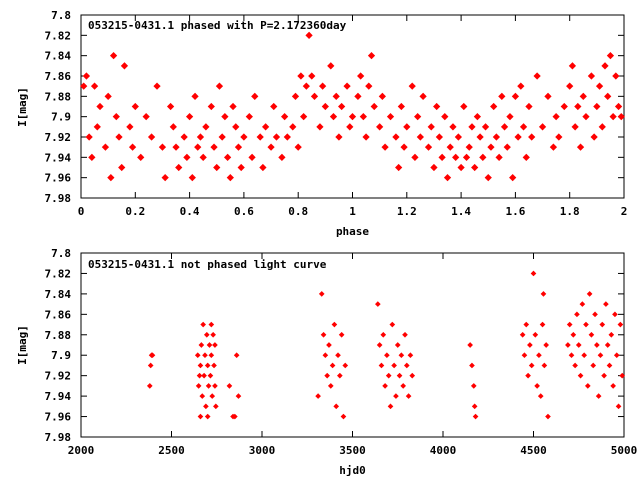 This screenshot has height=480, width=640. I want to click on y-tick-label: 7.88, so click(58, 96).